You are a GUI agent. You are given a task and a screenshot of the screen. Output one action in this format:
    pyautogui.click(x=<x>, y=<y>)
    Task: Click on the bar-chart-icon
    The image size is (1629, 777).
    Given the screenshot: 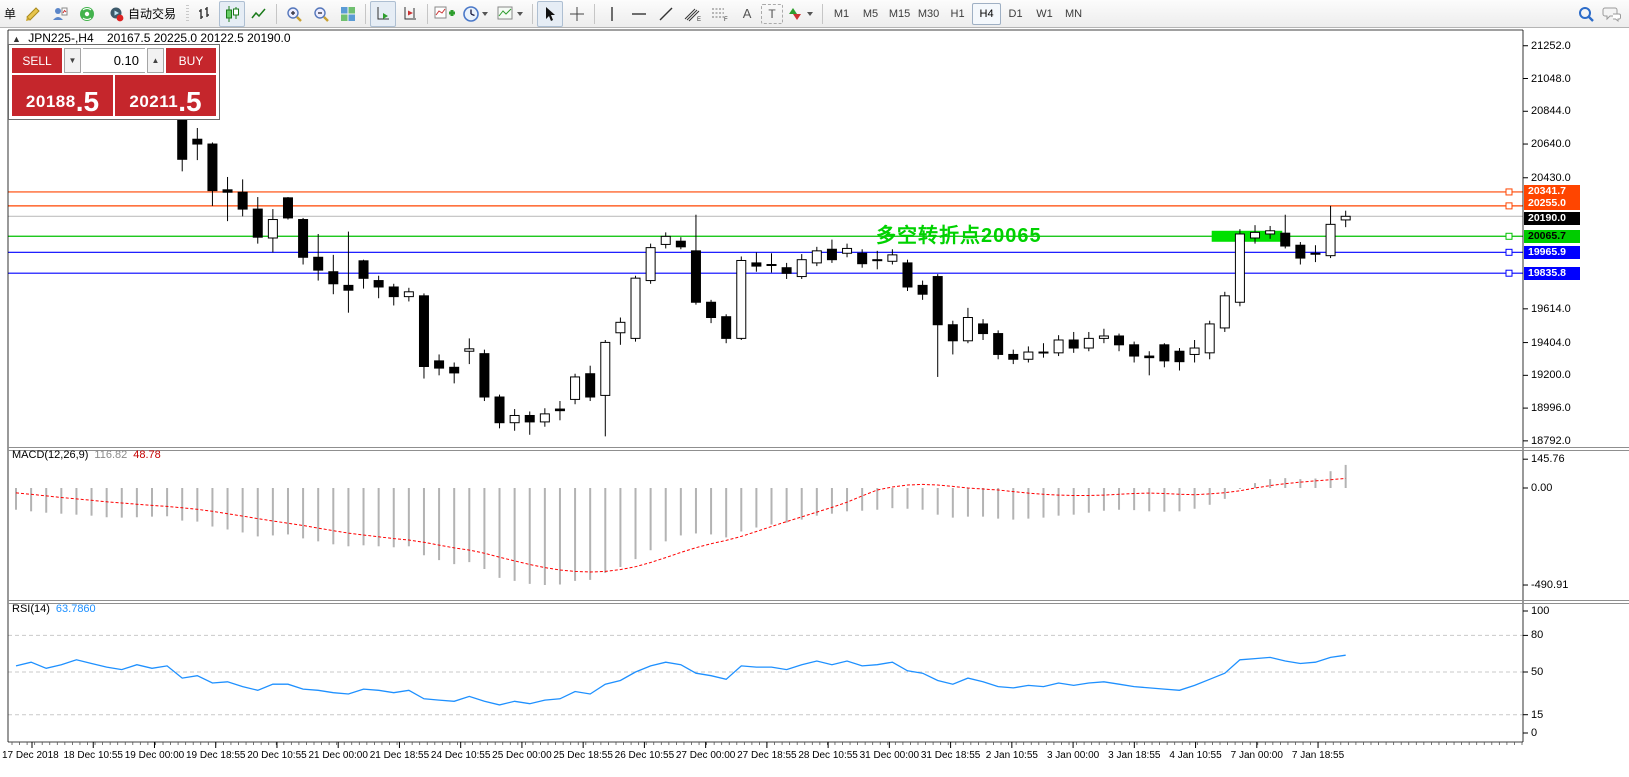 What is the action you would take?
    pyautogui.click(x=205, y=14)
    